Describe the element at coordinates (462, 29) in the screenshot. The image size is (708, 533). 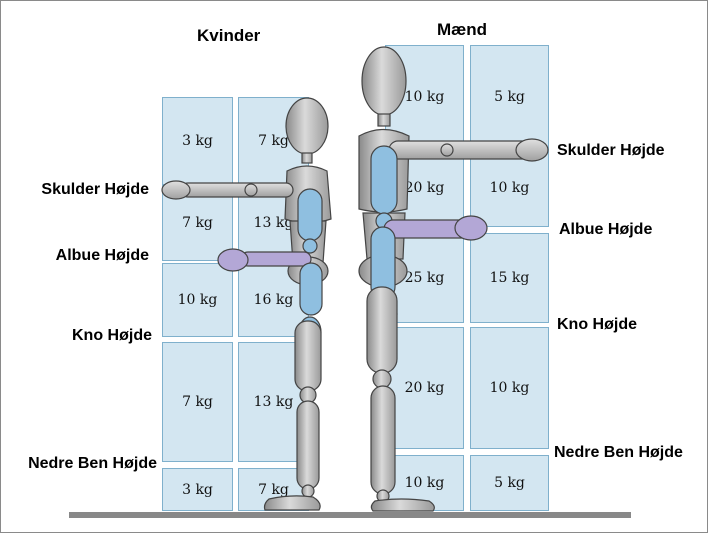
I see `men-header: Mænd` at that location.